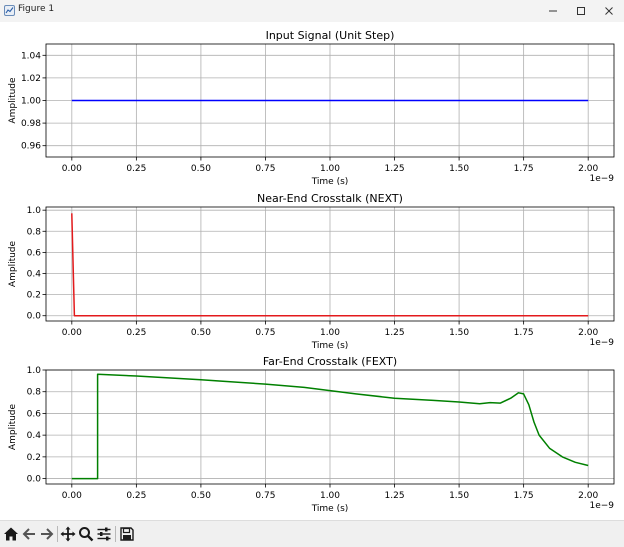  I want to click on maximize-button, so click(581, 11).